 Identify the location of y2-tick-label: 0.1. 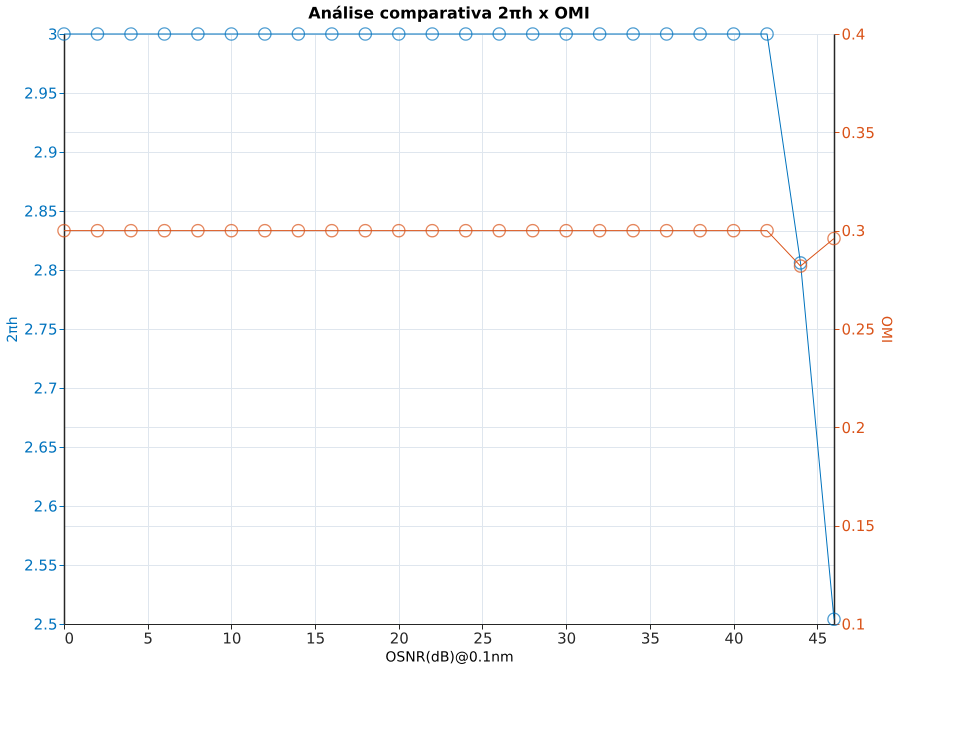
(854, 625).